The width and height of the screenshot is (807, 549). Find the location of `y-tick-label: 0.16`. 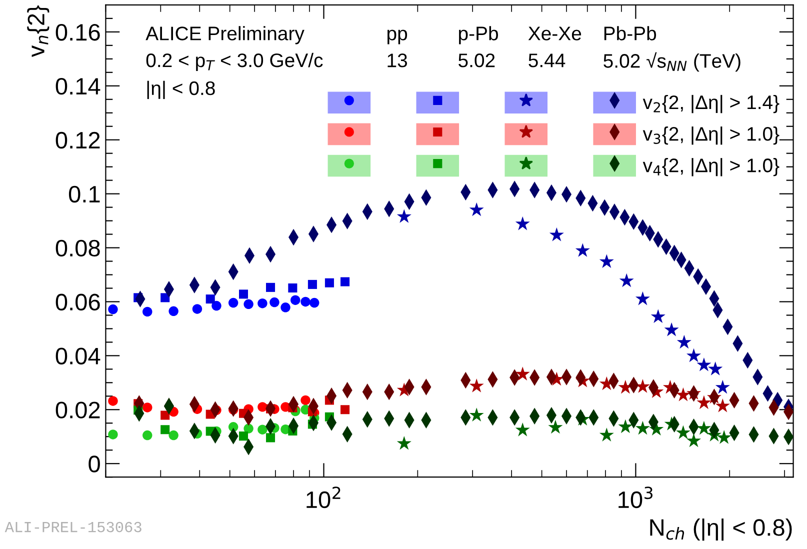

y-tick-label: 0.16 is located at coordinates (78, 32).